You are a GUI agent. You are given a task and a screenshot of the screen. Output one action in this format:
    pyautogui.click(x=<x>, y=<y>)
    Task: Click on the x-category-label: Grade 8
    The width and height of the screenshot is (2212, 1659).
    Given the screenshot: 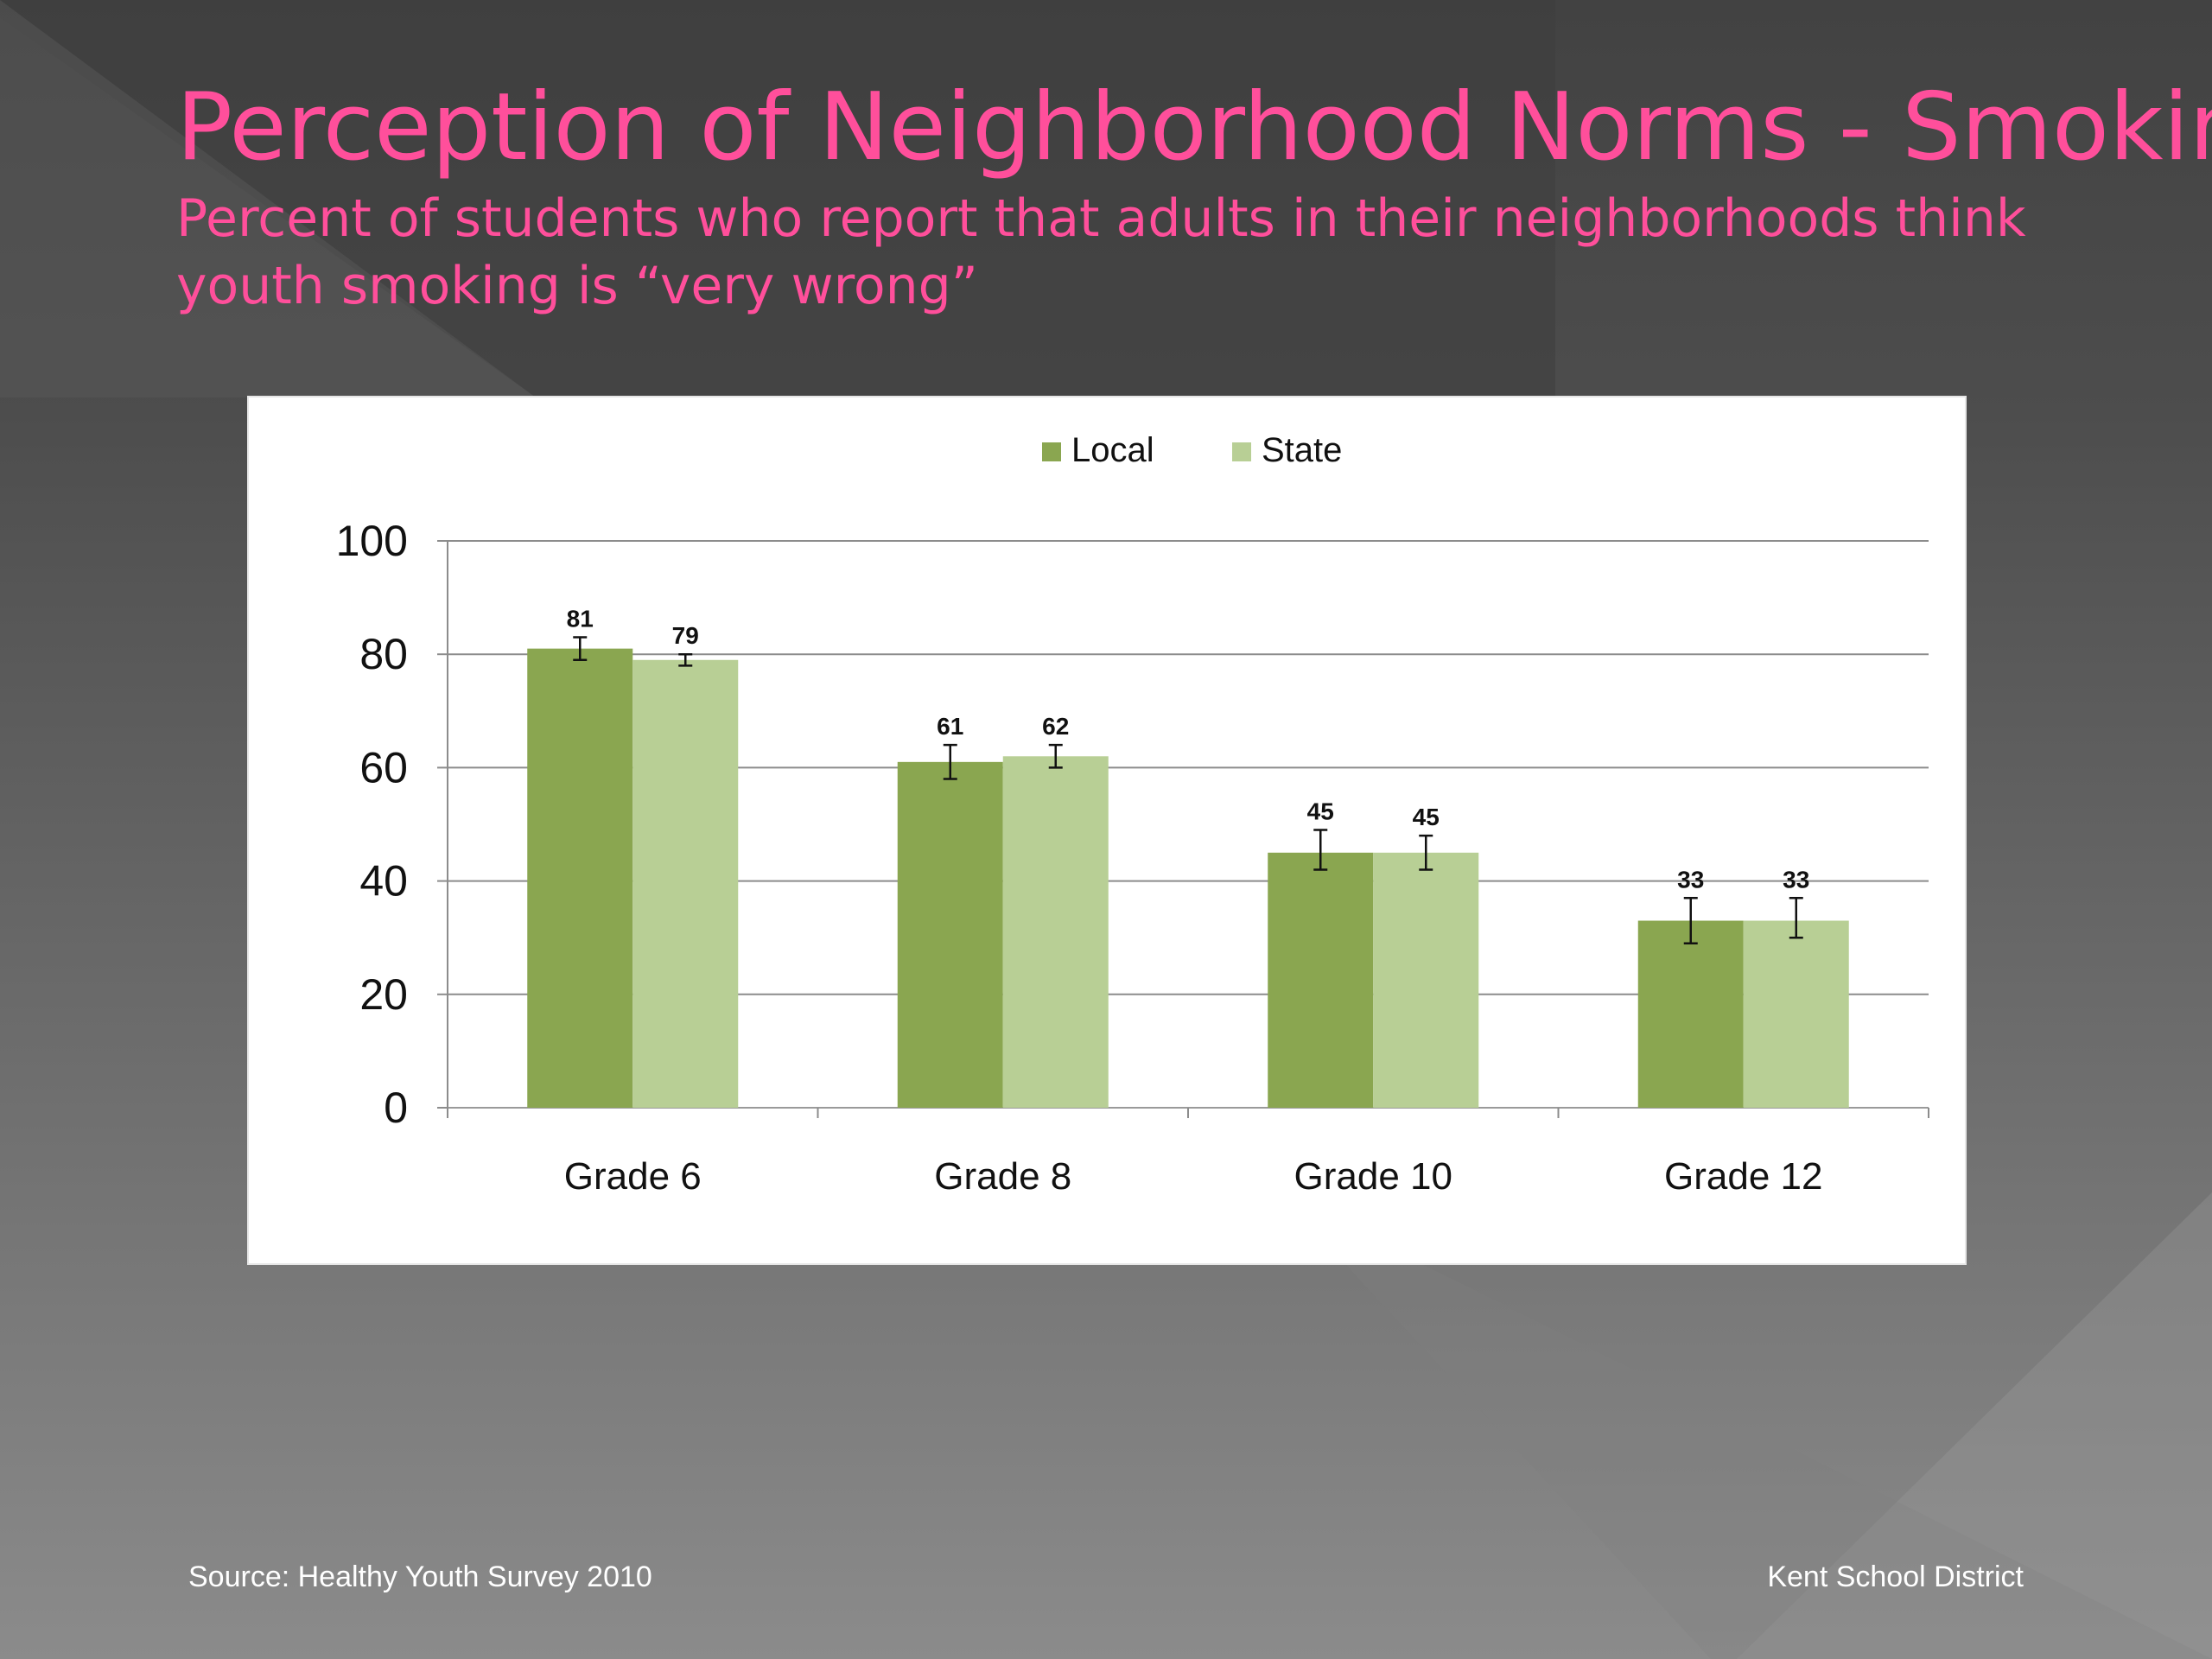 What is the action you would take?
    pyautogui.click(x=1002, y=1176)
    